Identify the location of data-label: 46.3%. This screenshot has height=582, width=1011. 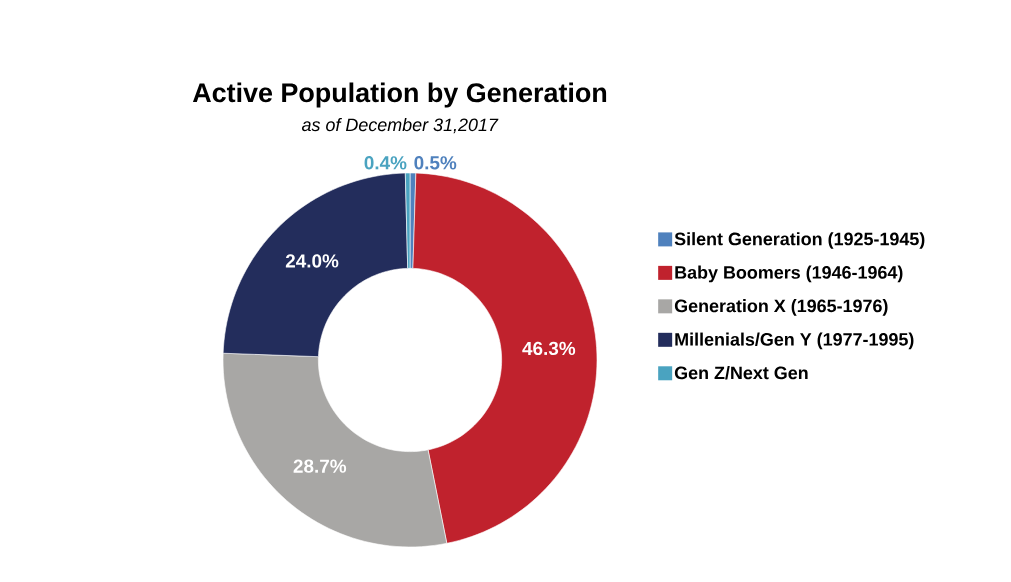
(549, 348).